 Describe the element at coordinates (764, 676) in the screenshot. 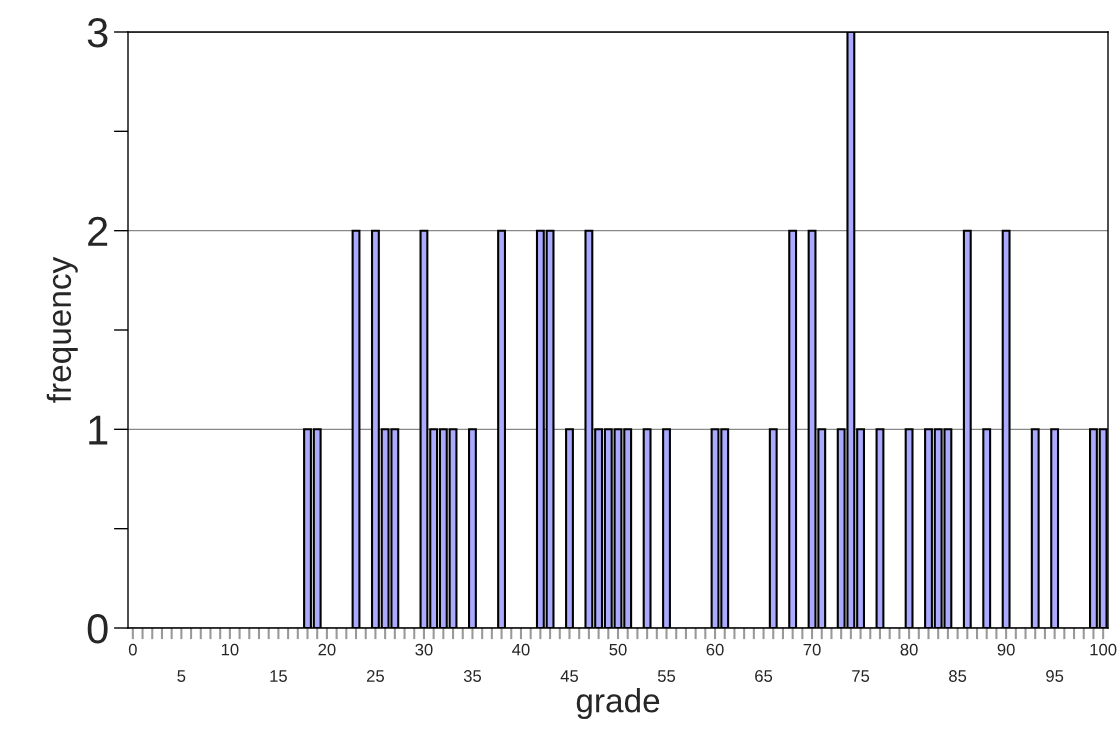

I see `x-tick-label: 65` at that location.